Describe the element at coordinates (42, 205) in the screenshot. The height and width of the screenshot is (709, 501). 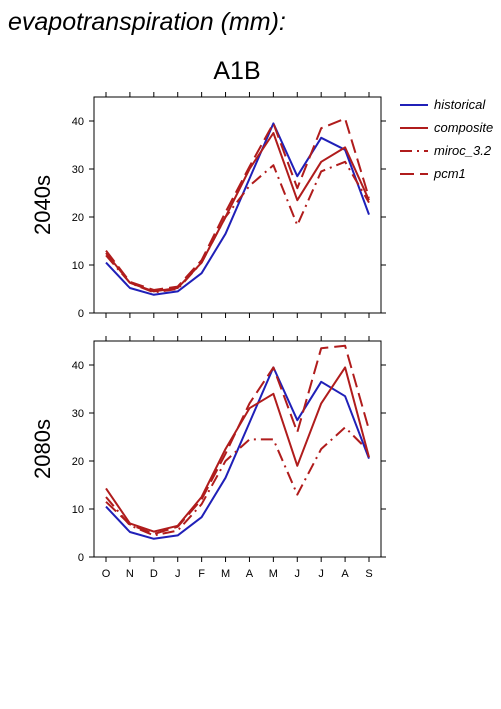
I see `y-axis-label: 2040s` at that location.